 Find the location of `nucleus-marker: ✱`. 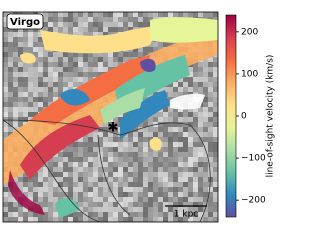

nucleus-marker: ✱ is located at coordinates (113, 128).